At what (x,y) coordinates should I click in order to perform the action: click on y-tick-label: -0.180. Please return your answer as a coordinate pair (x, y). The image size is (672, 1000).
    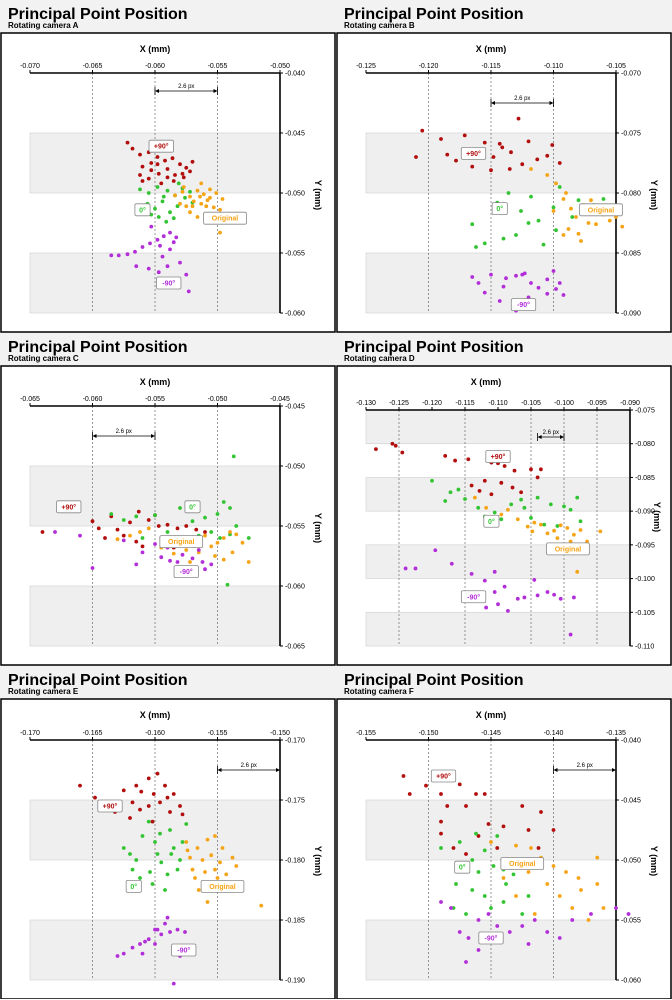
    Looking at the image, I should click on (295, 861).